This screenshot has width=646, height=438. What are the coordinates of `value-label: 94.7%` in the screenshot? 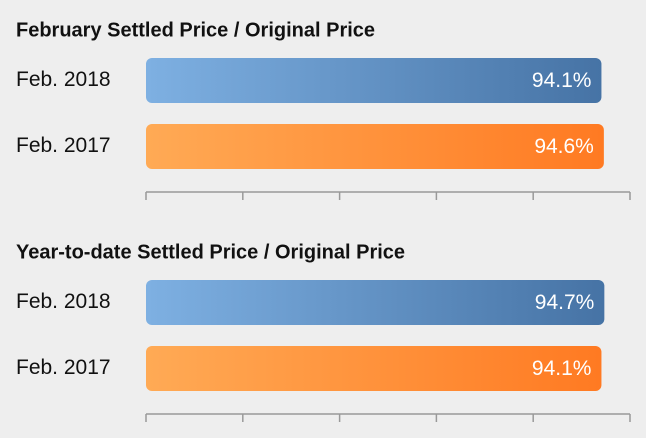 It's located at (565, 302).